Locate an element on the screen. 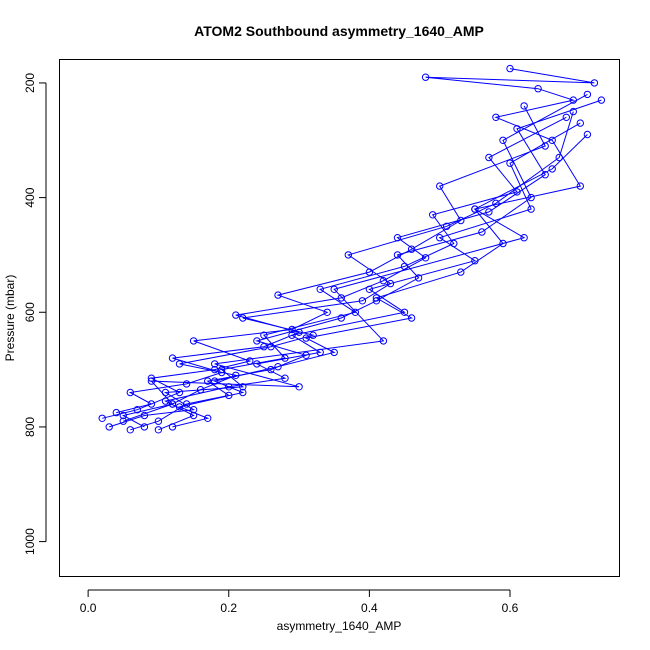 The image size is (650, 650). y-tick-label: 800 is located at coordinates (30, 427).